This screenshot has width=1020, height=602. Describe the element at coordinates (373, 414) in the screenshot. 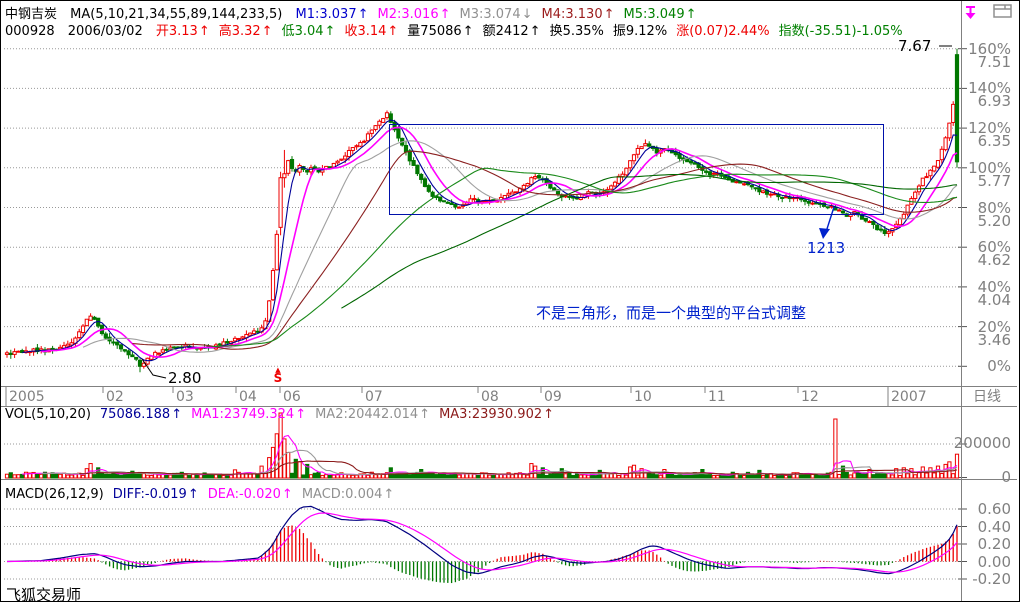

I see `vol-header-seg-3: MA2:20442.014↑` at that location.